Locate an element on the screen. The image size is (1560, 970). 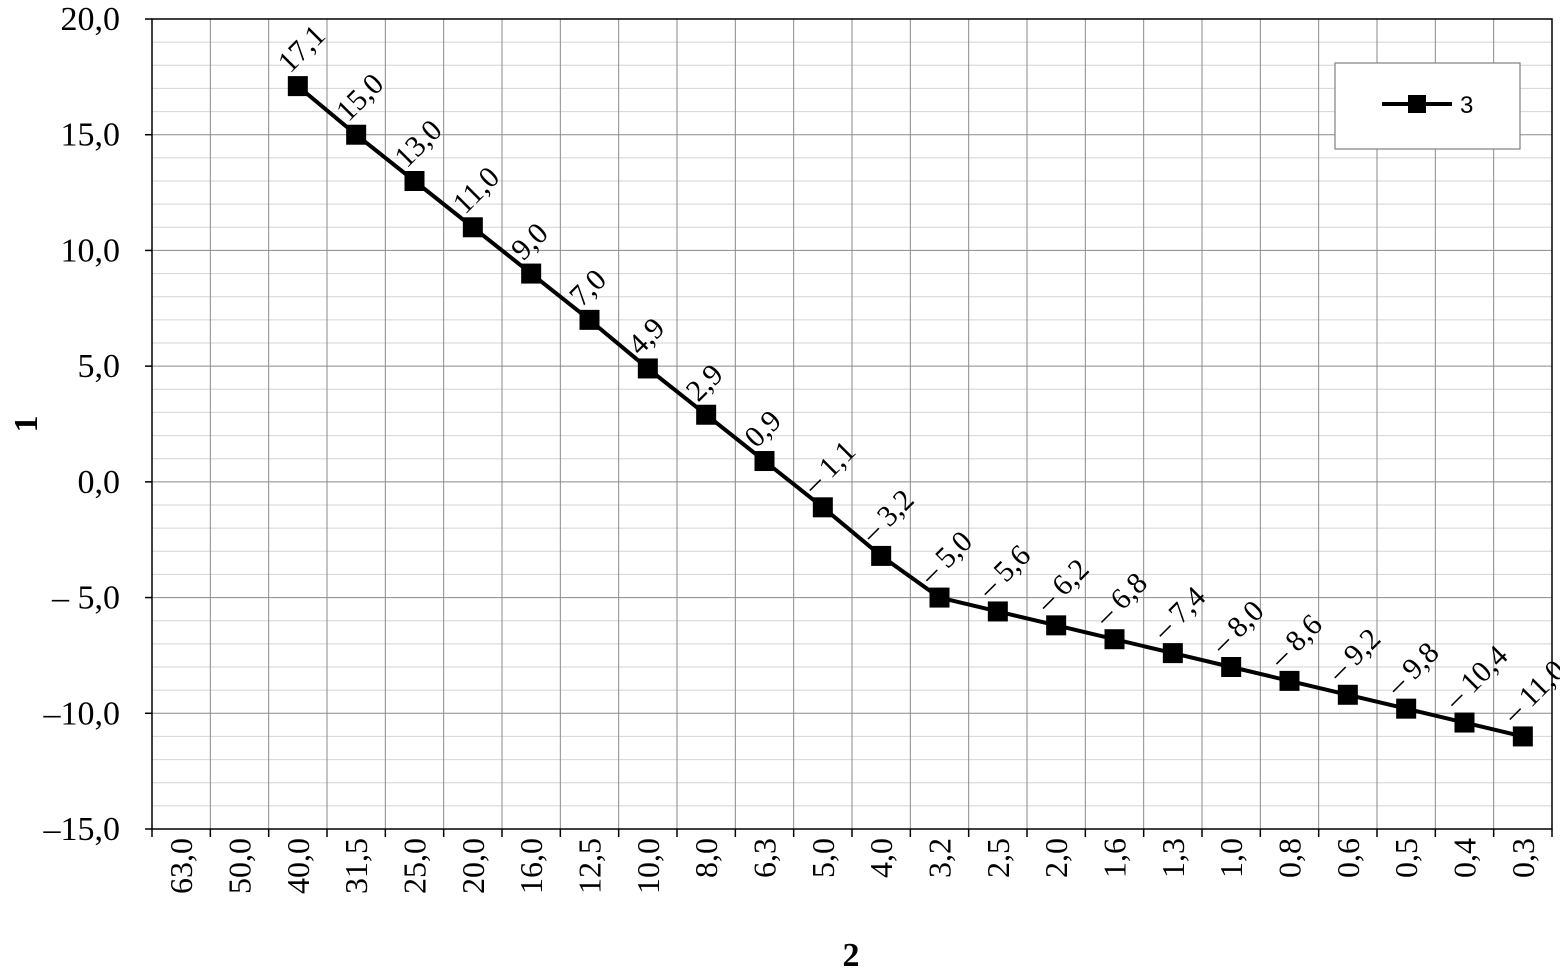
legend-marker-swatch is located at coordinates (1417, 104).